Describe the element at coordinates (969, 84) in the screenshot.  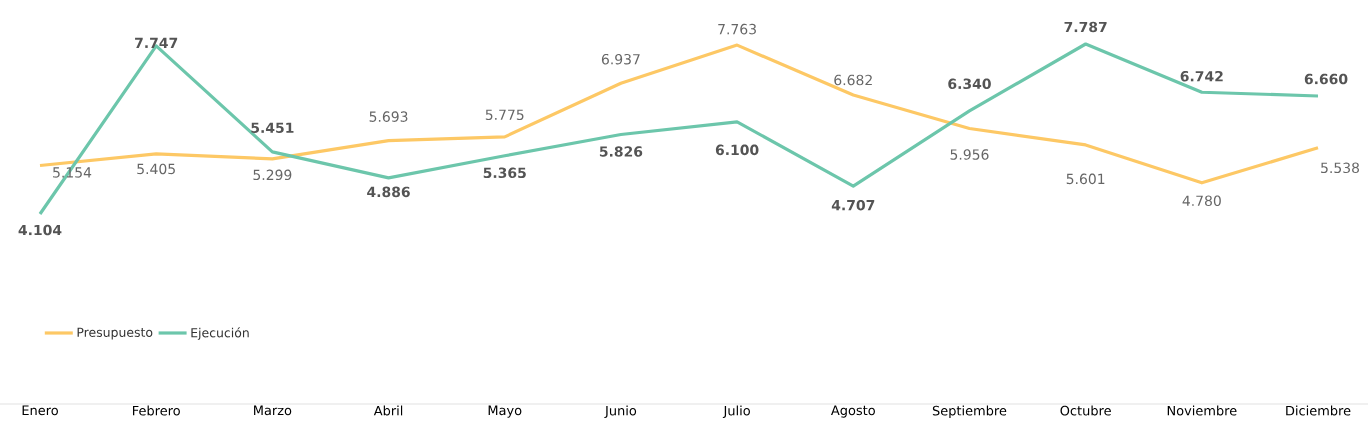
I see `data-label: 6.340` at that location.